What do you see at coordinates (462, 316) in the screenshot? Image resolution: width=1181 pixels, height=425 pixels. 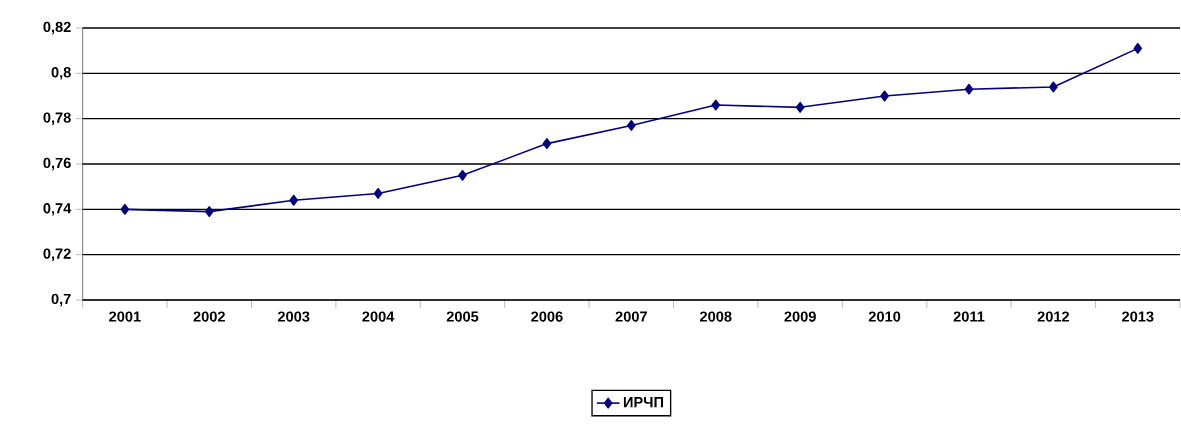 I see `x-tick-label: 2005` at bounding box center [462, 316].